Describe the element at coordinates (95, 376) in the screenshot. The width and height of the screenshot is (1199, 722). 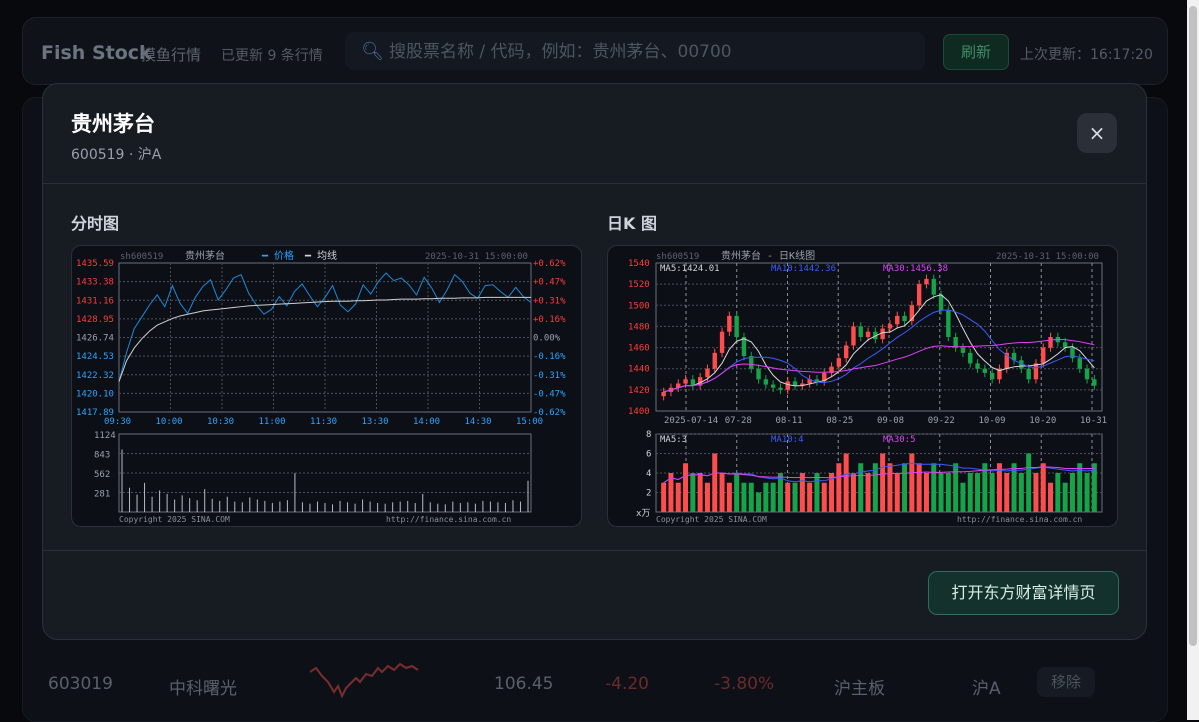
I see `y-tick-label: 1422.32` at that location.